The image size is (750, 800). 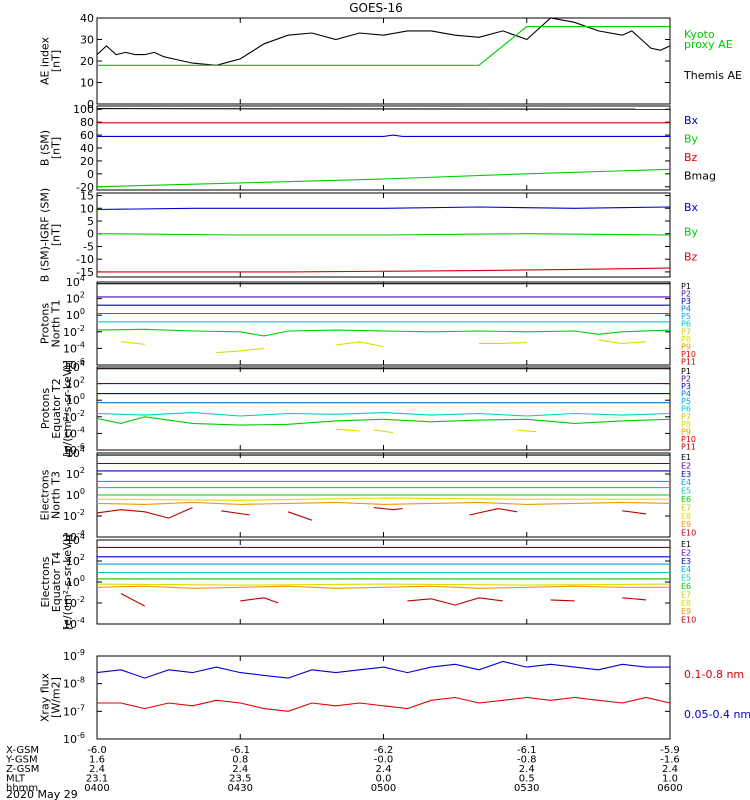 What do you see at coordinates (686, 611) in the screenshot?
I see `legend-entry: E9` at bounding box center [686, 611].